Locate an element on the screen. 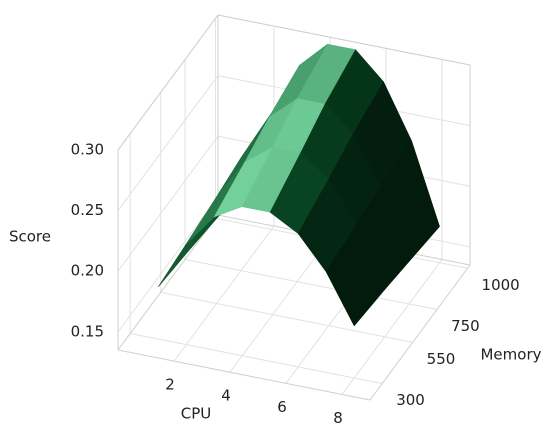 The width and height of the screenshot is (550, 437). z-tick-label: 0.30 is located at coordinates (87, 150).